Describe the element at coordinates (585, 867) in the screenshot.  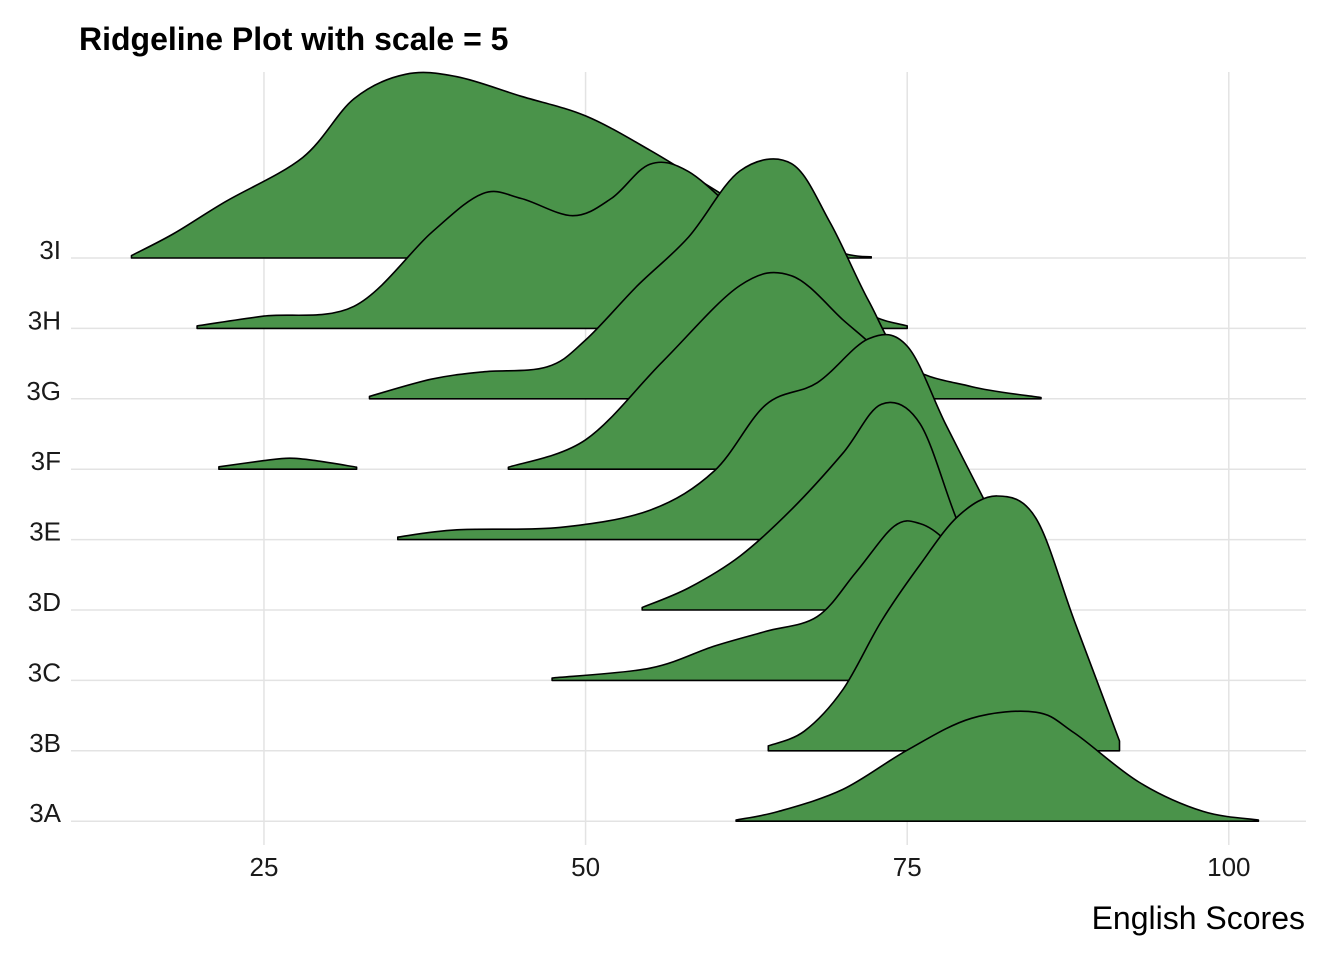
I see `x-tick-label-50: 50` at that location.